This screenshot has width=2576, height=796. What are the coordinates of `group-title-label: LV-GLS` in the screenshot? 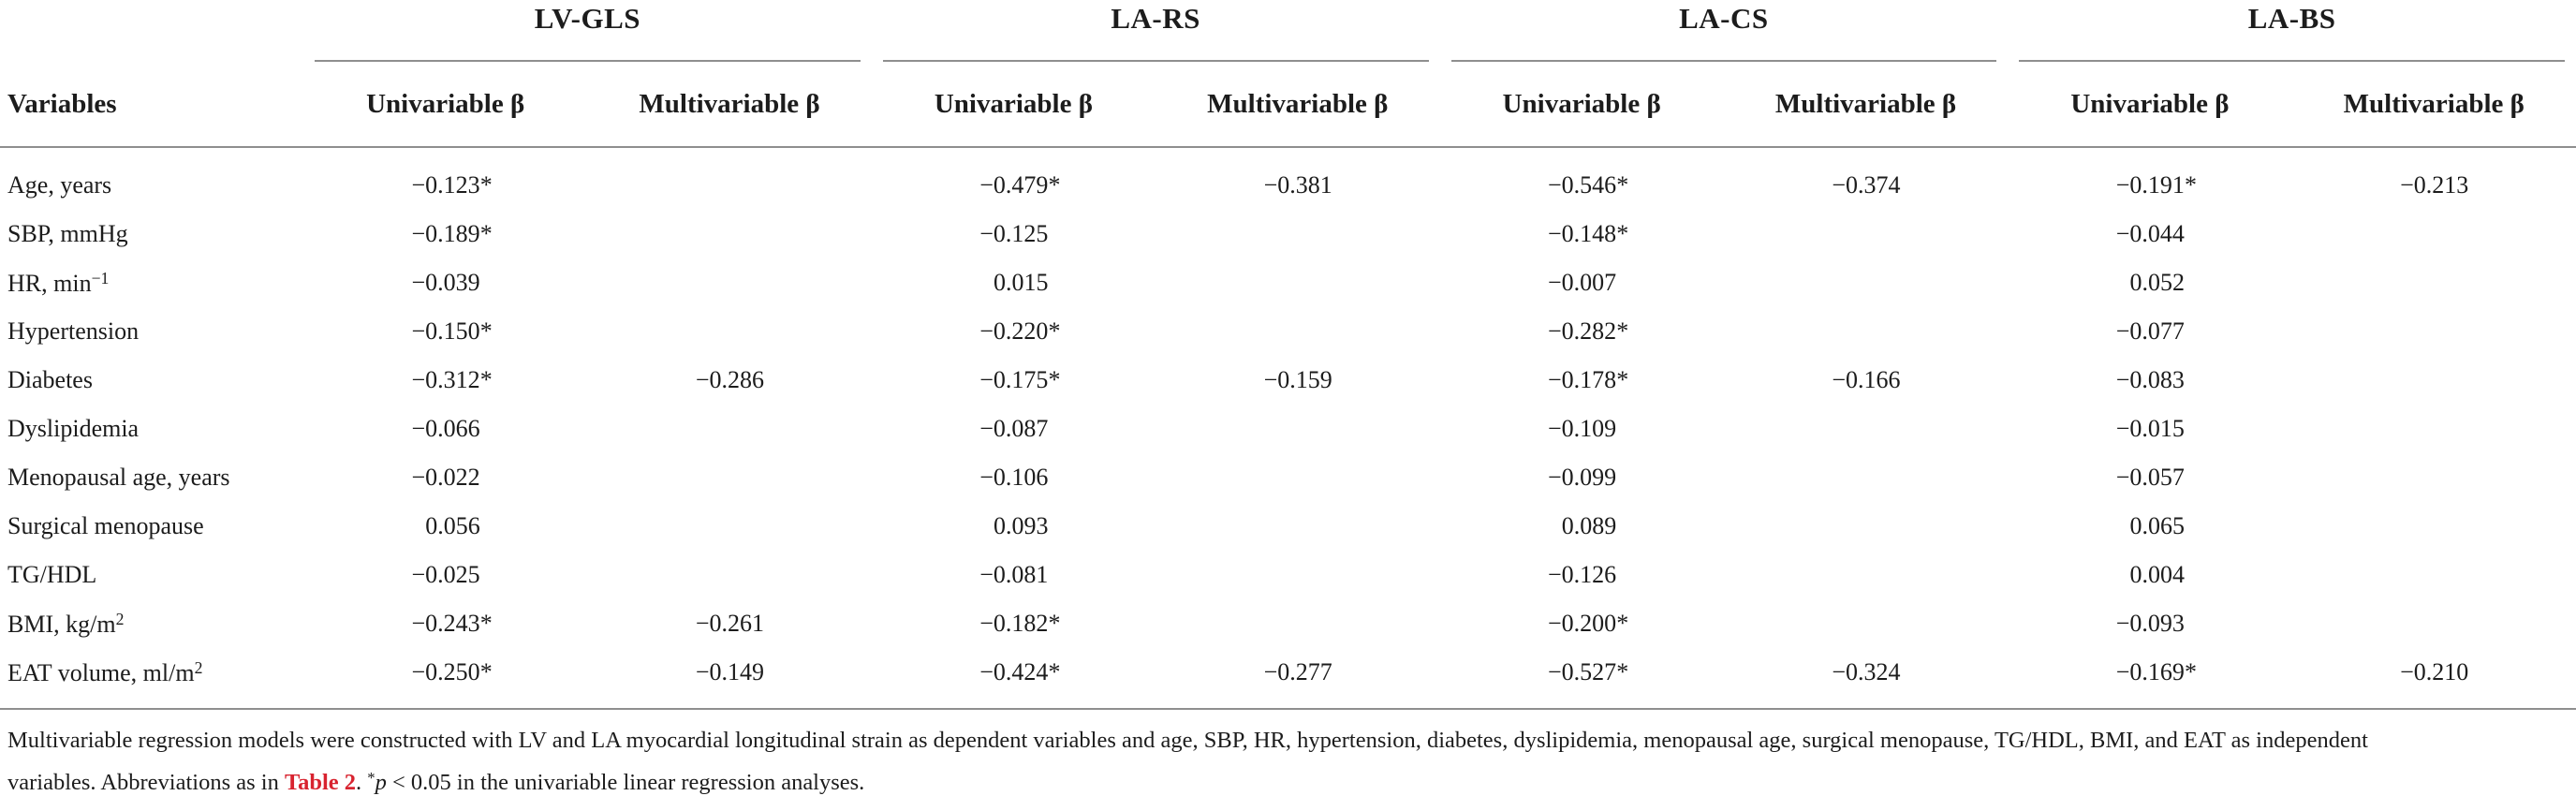 It's located at (587, 18).